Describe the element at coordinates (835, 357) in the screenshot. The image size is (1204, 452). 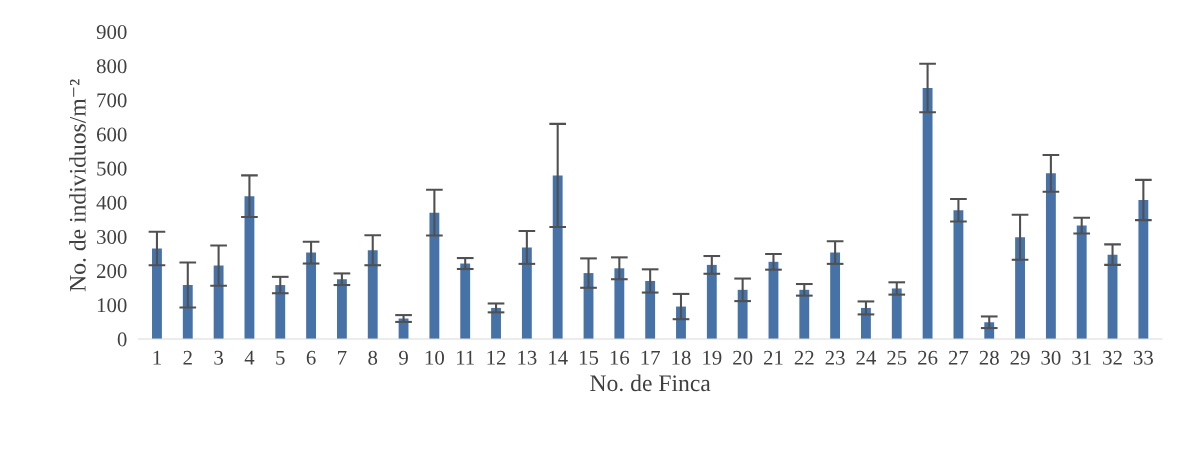
I see `x-tick-label: 23` at that location.